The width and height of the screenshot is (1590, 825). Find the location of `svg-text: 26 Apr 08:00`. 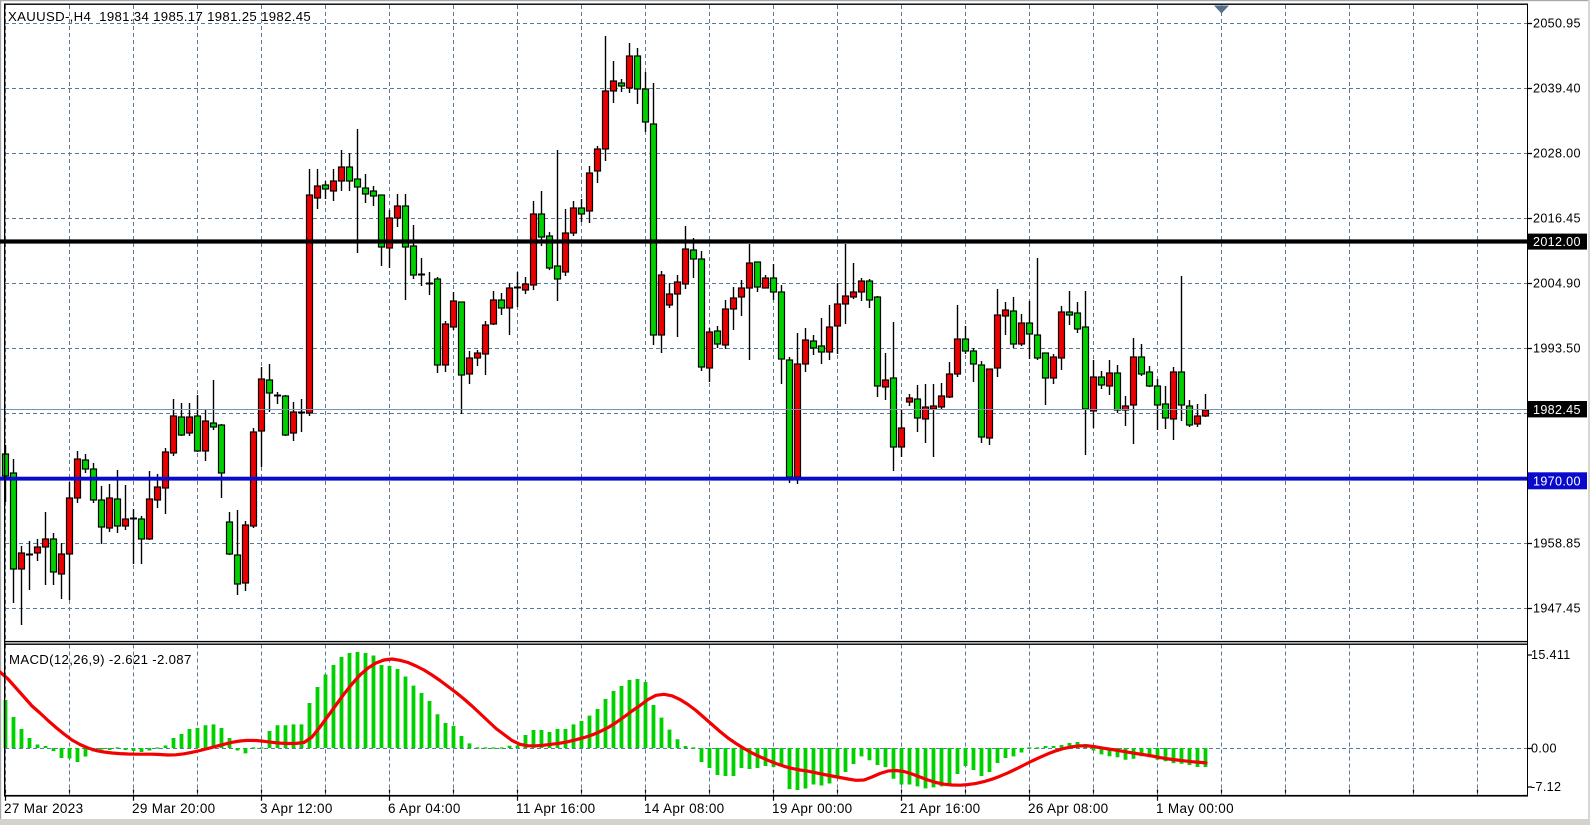

svg-text: 26 Apr 08:00 is located at coordinates (1068, 808).